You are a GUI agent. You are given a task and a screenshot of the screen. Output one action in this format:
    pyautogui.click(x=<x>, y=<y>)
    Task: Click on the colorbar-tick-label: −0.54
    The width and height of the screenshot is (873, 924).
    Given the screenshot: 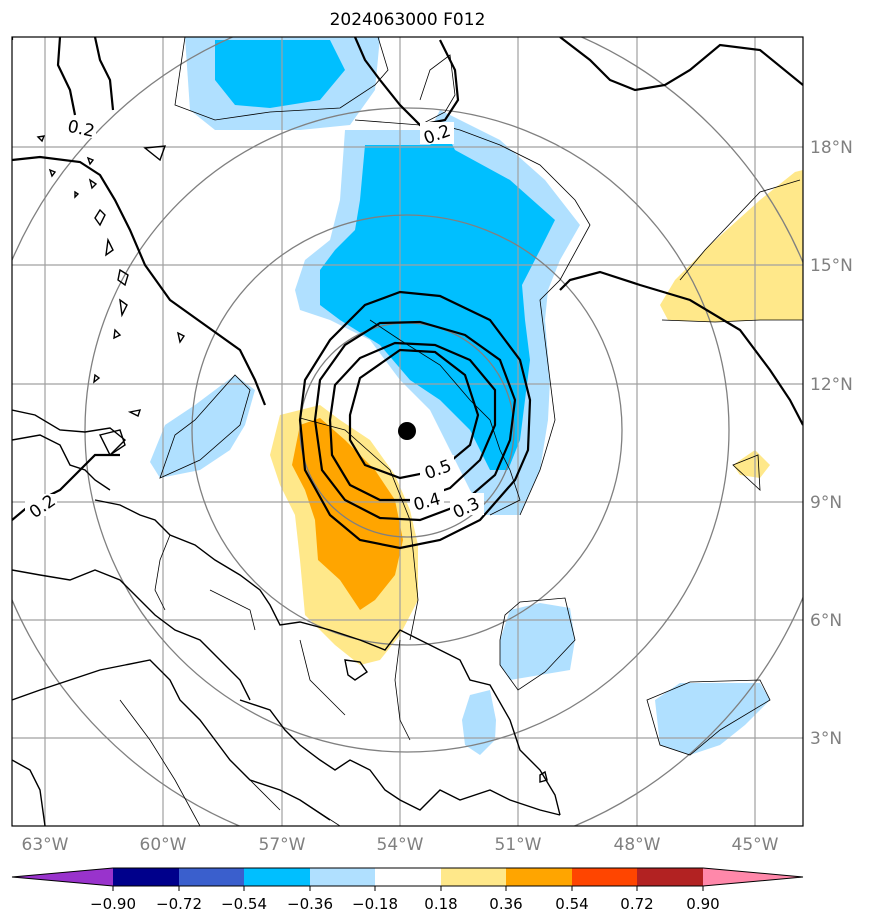 What is the action you would take?
    pyautogui.click(x=244, y=904)
    